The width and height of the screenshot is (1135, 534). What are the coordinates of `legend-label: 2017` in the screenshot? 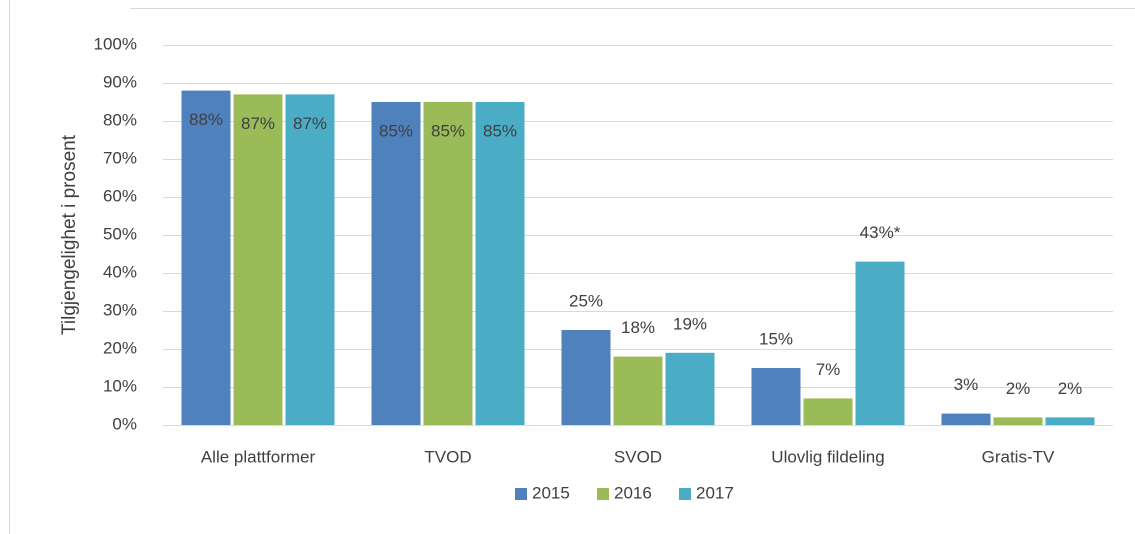 It's located at (715, 492).